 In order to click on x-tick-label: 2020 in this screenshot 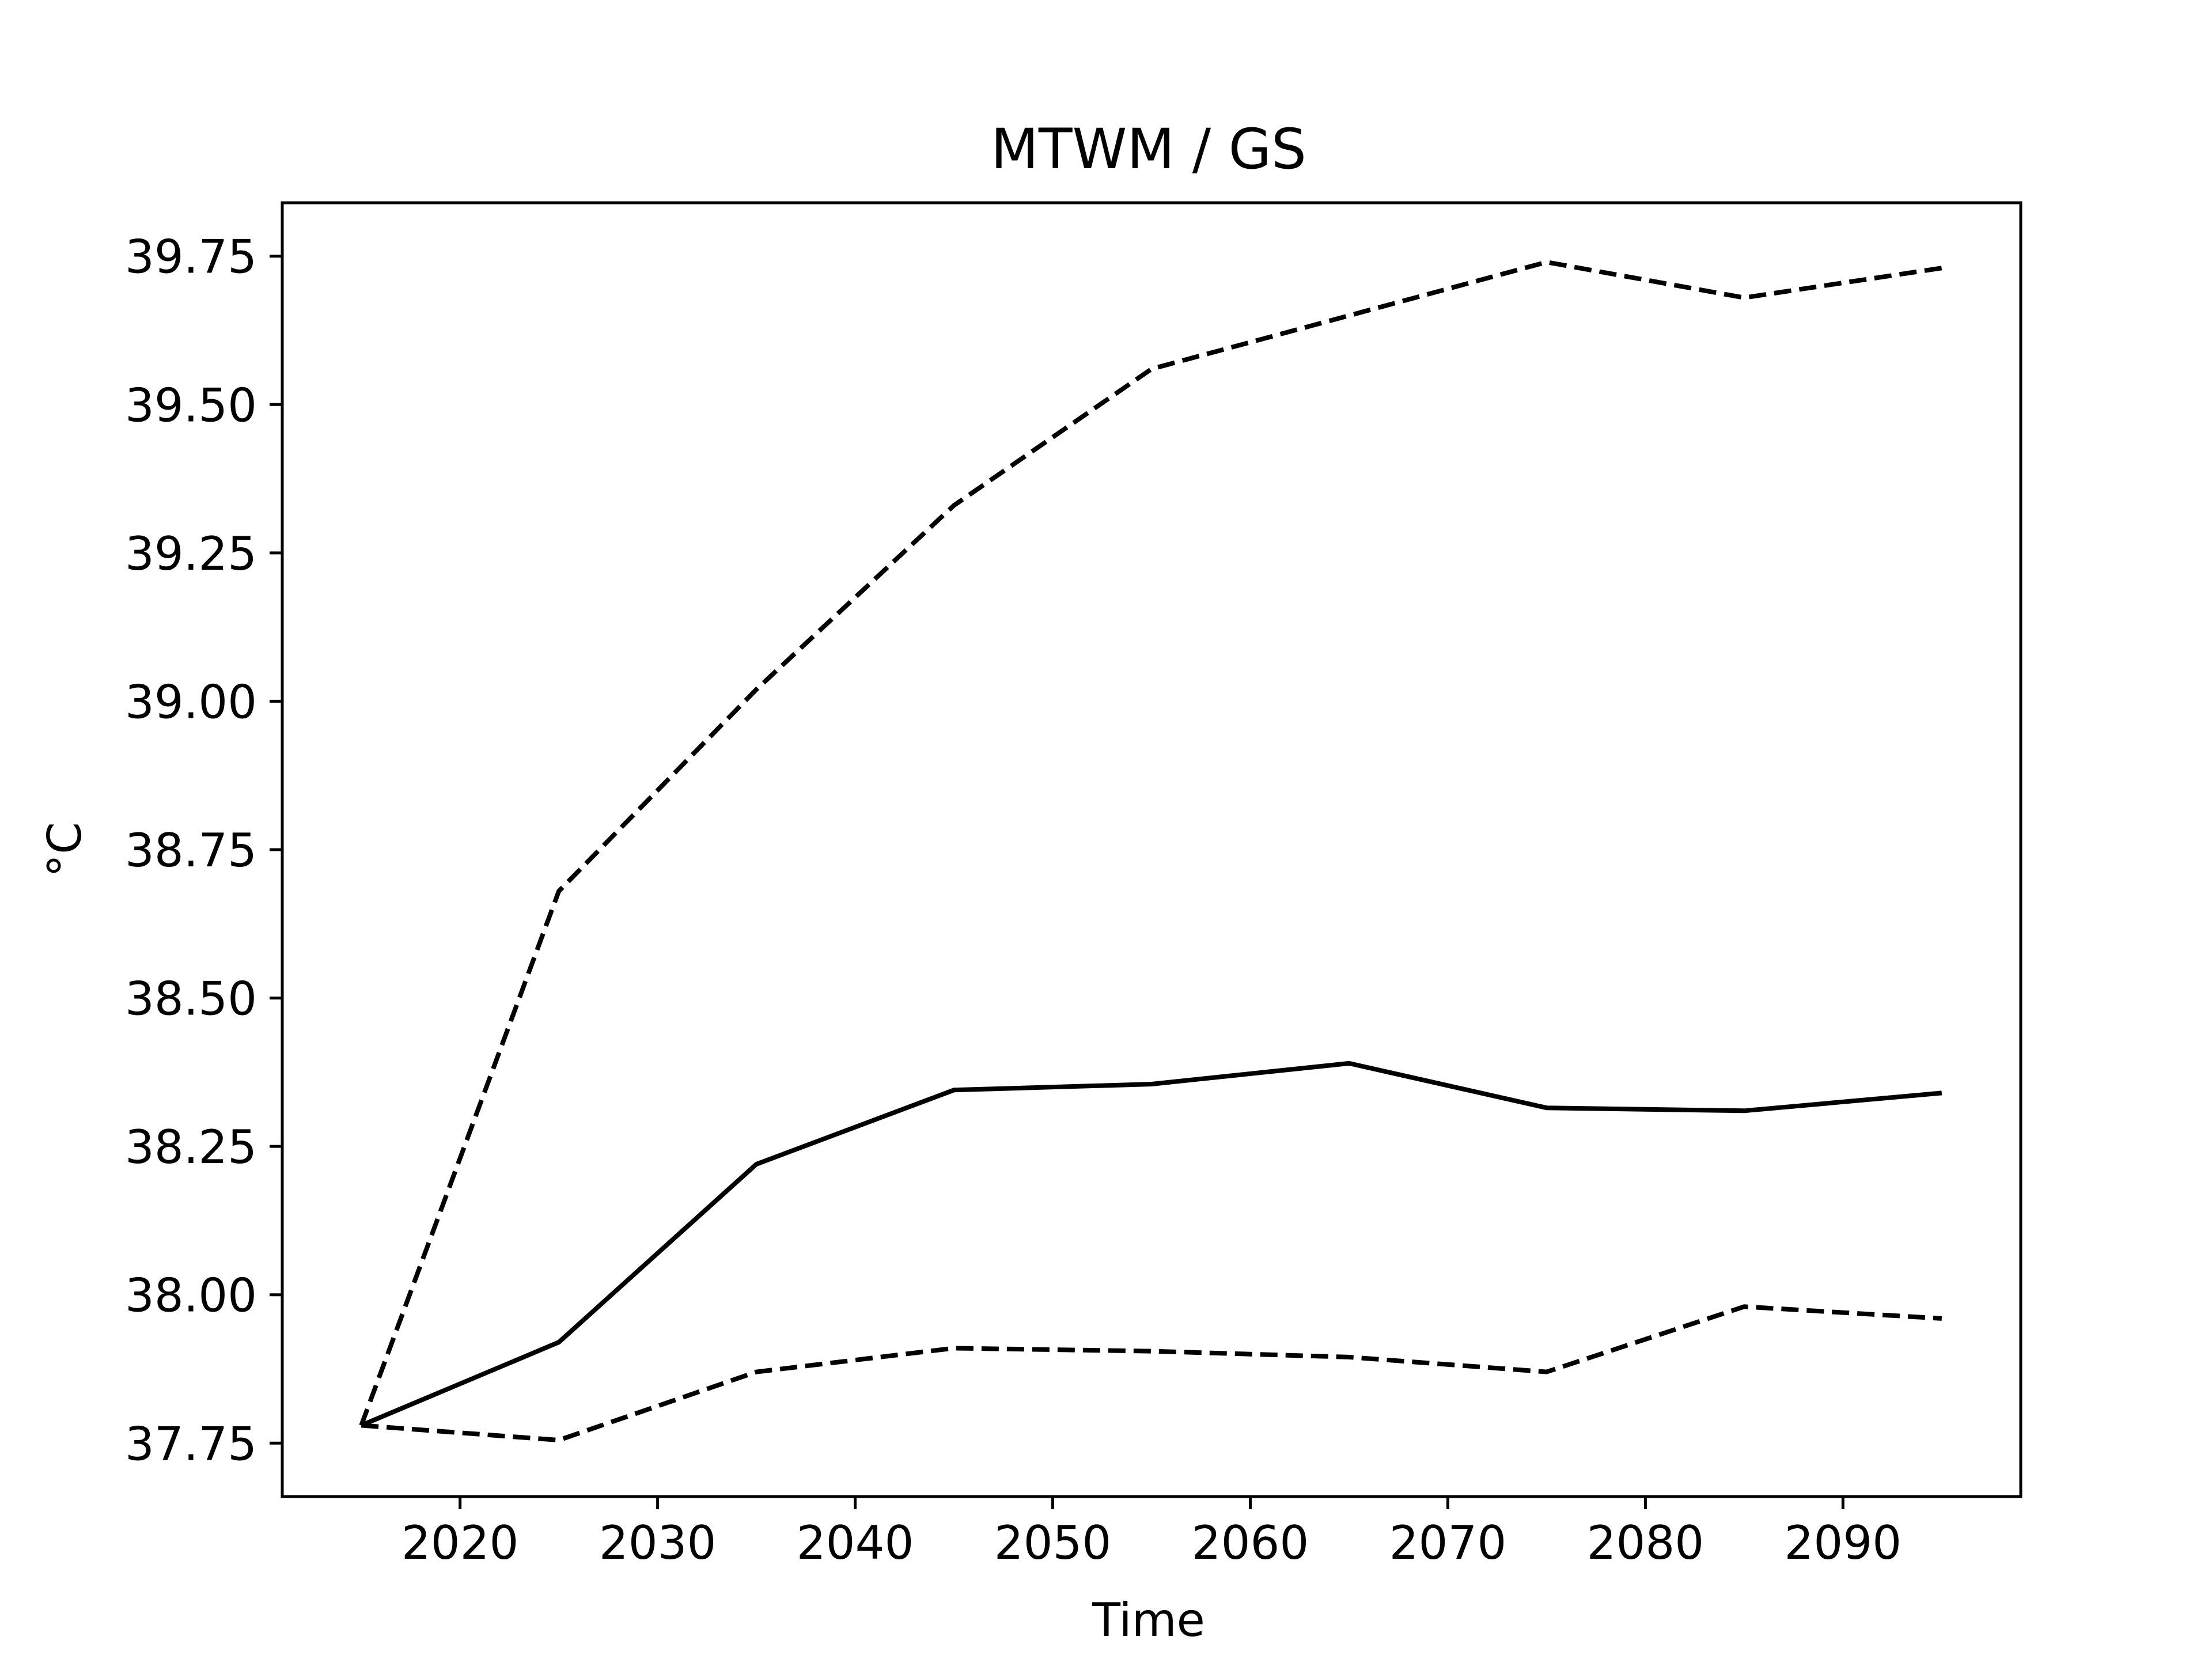, I will do `click(460, 1543)`.